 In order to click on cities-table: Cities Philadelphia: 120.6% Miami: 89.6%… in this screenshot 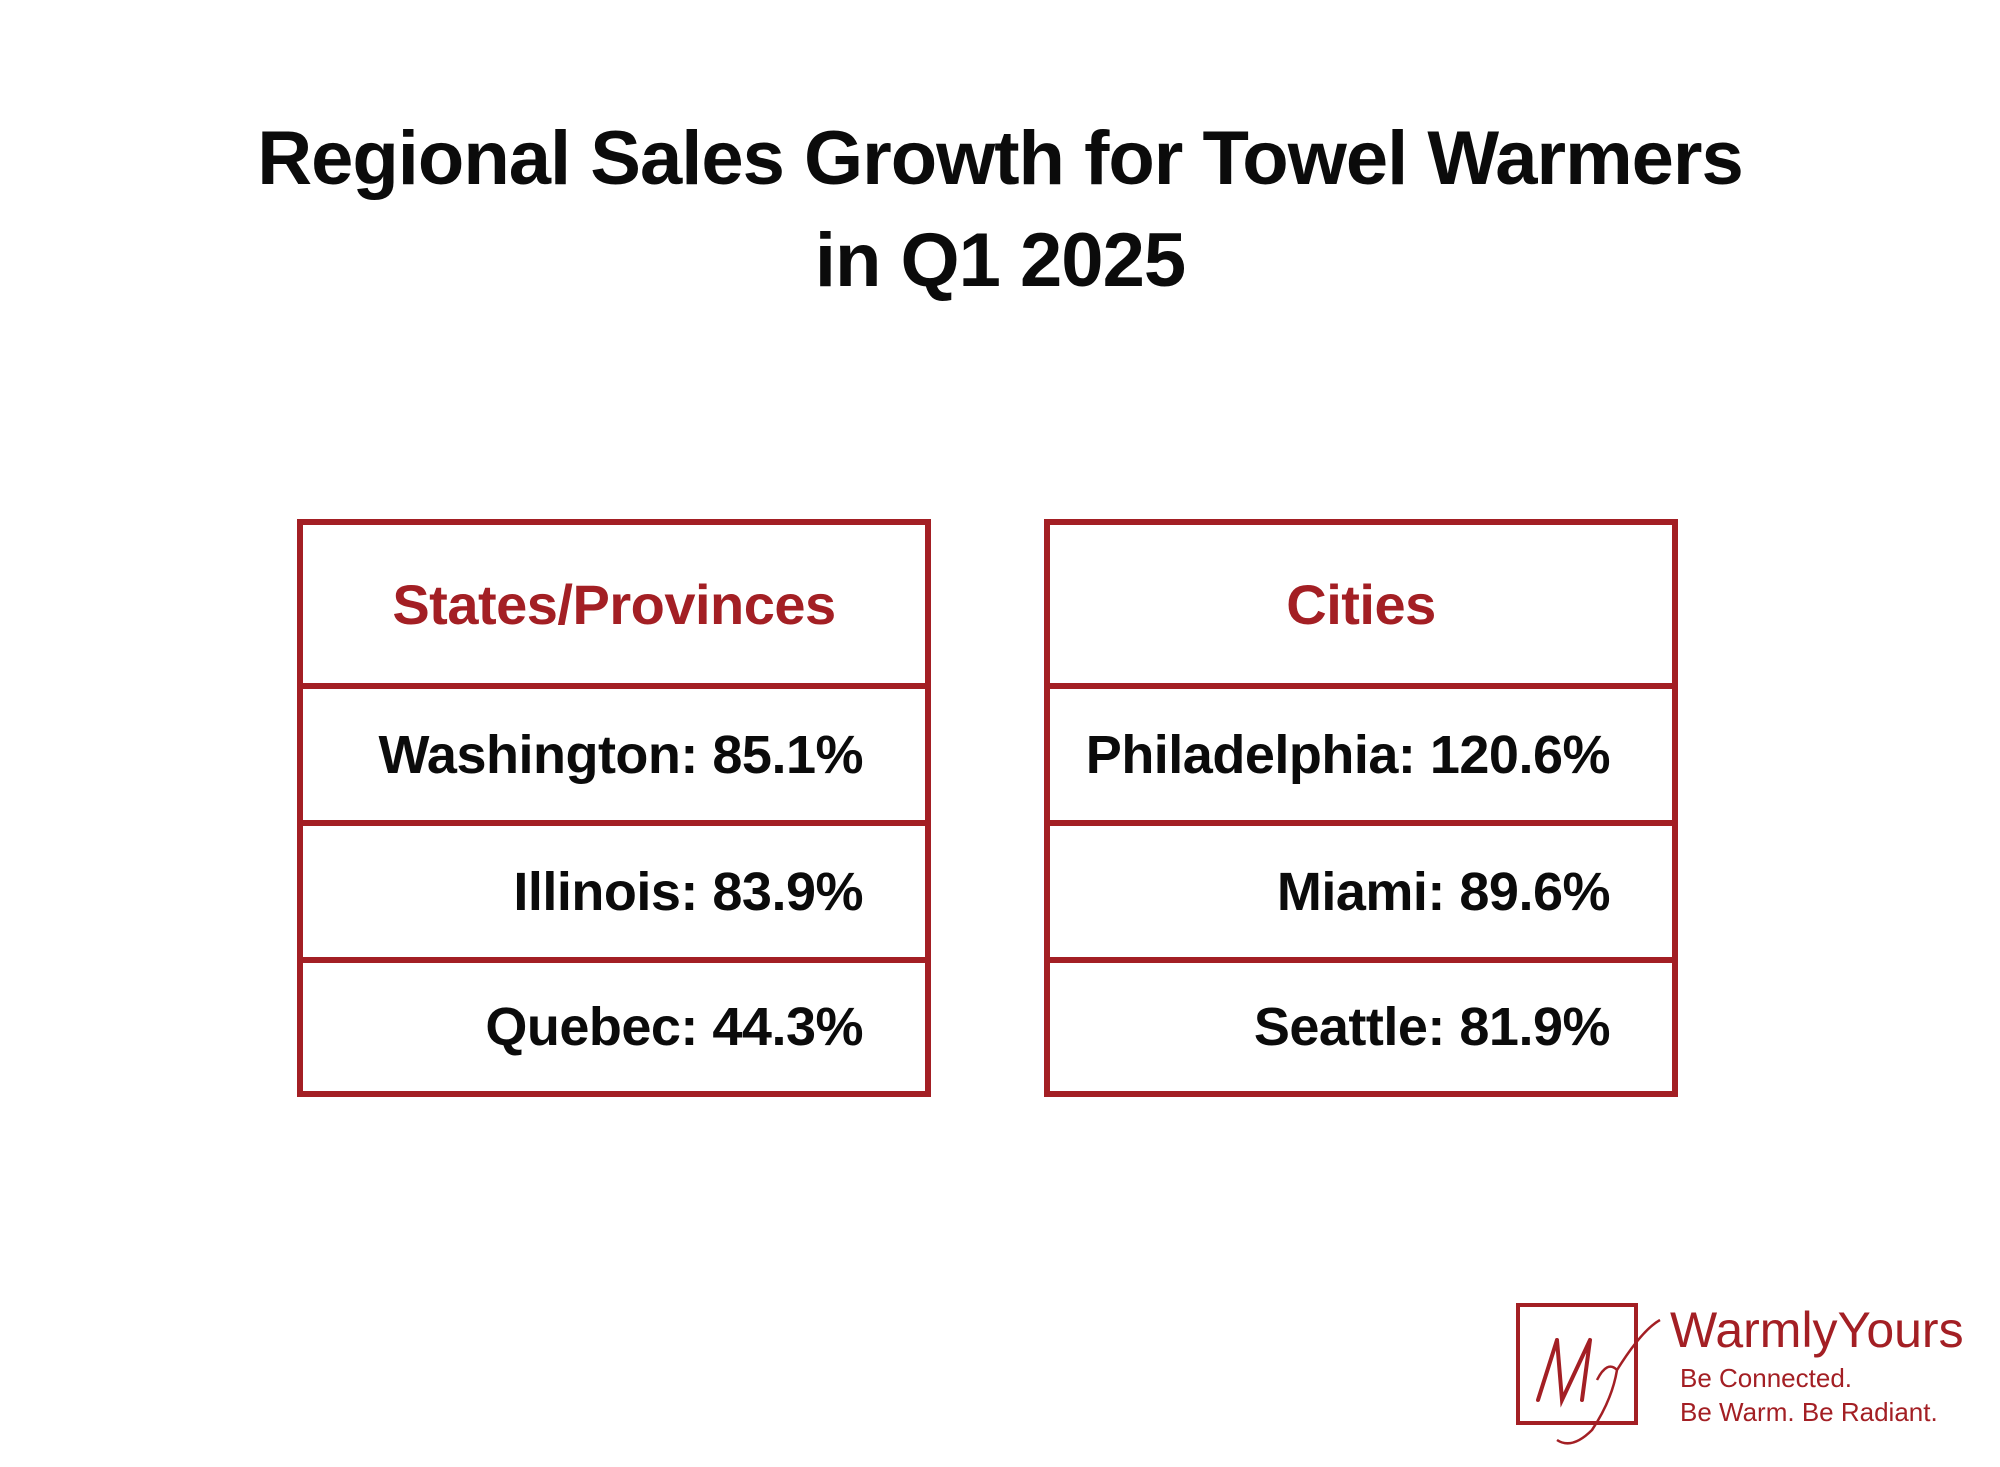, I will do `click(1361, 808)`.